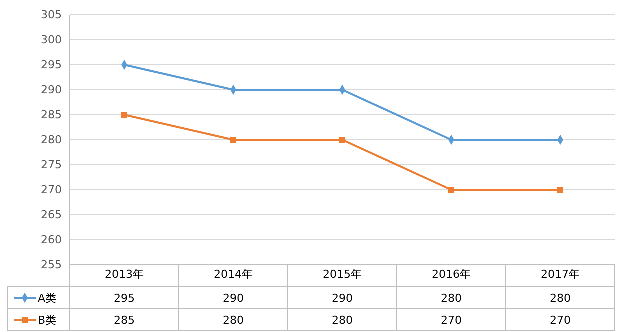 This screenshot has height=332, width=620. Describe the element at coordinates (124, 274) in the screenshot. I see `x-tick-label: 2013年` at that location.